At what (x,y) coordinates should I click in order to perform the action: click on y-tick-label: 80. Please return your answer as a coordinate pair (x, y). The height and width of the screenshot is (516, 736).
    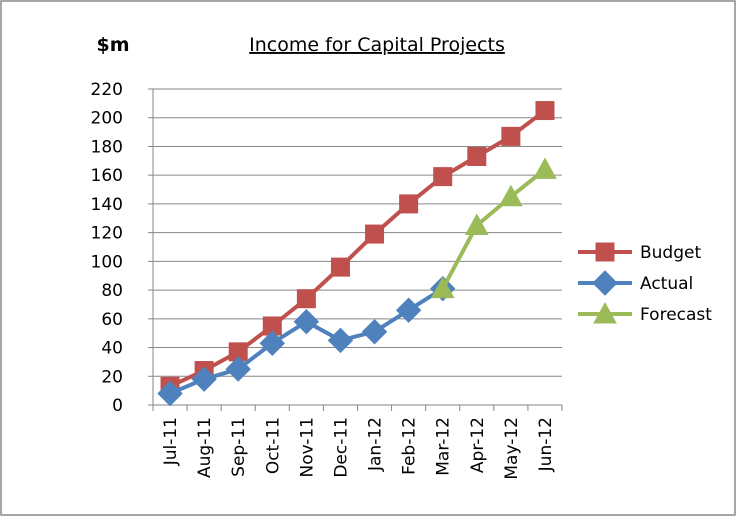
    Looking at the image, I should click on (112, 291).